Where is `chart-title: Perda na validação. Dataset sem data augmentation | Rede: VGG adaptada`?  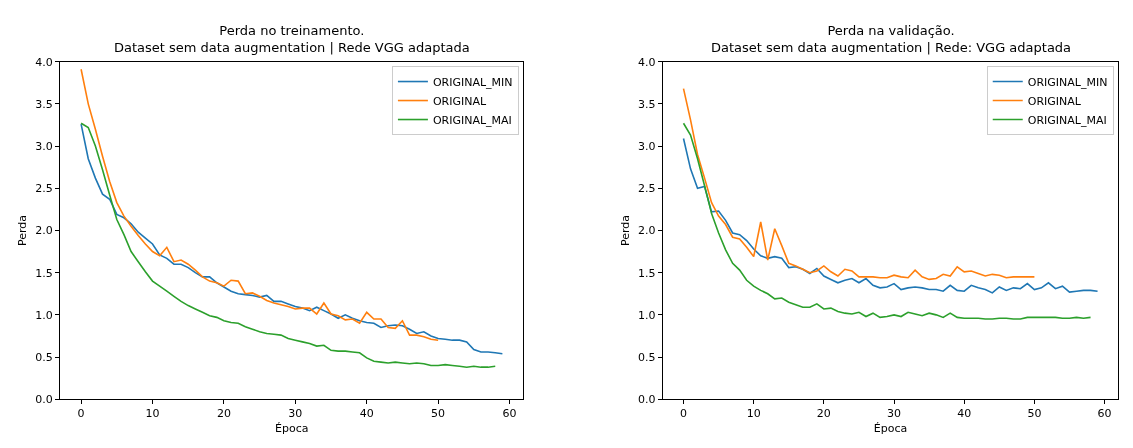
chart-title: Perda na validação. Dataset sem data augmentation | Rede: VGG adaptada is located at coordinates (891, 39).